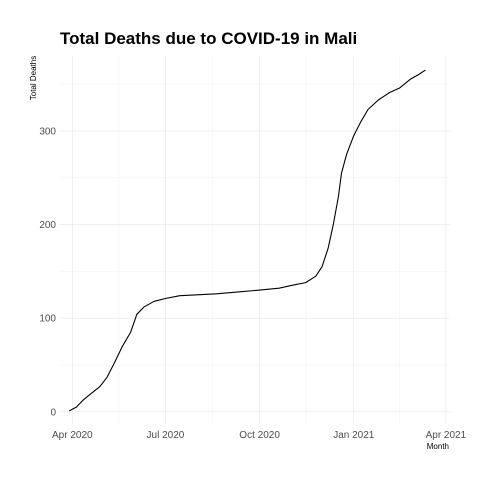  I want to click on chart-title: Total Deaths due to COVID-19 in Mali, so click(208, 38).